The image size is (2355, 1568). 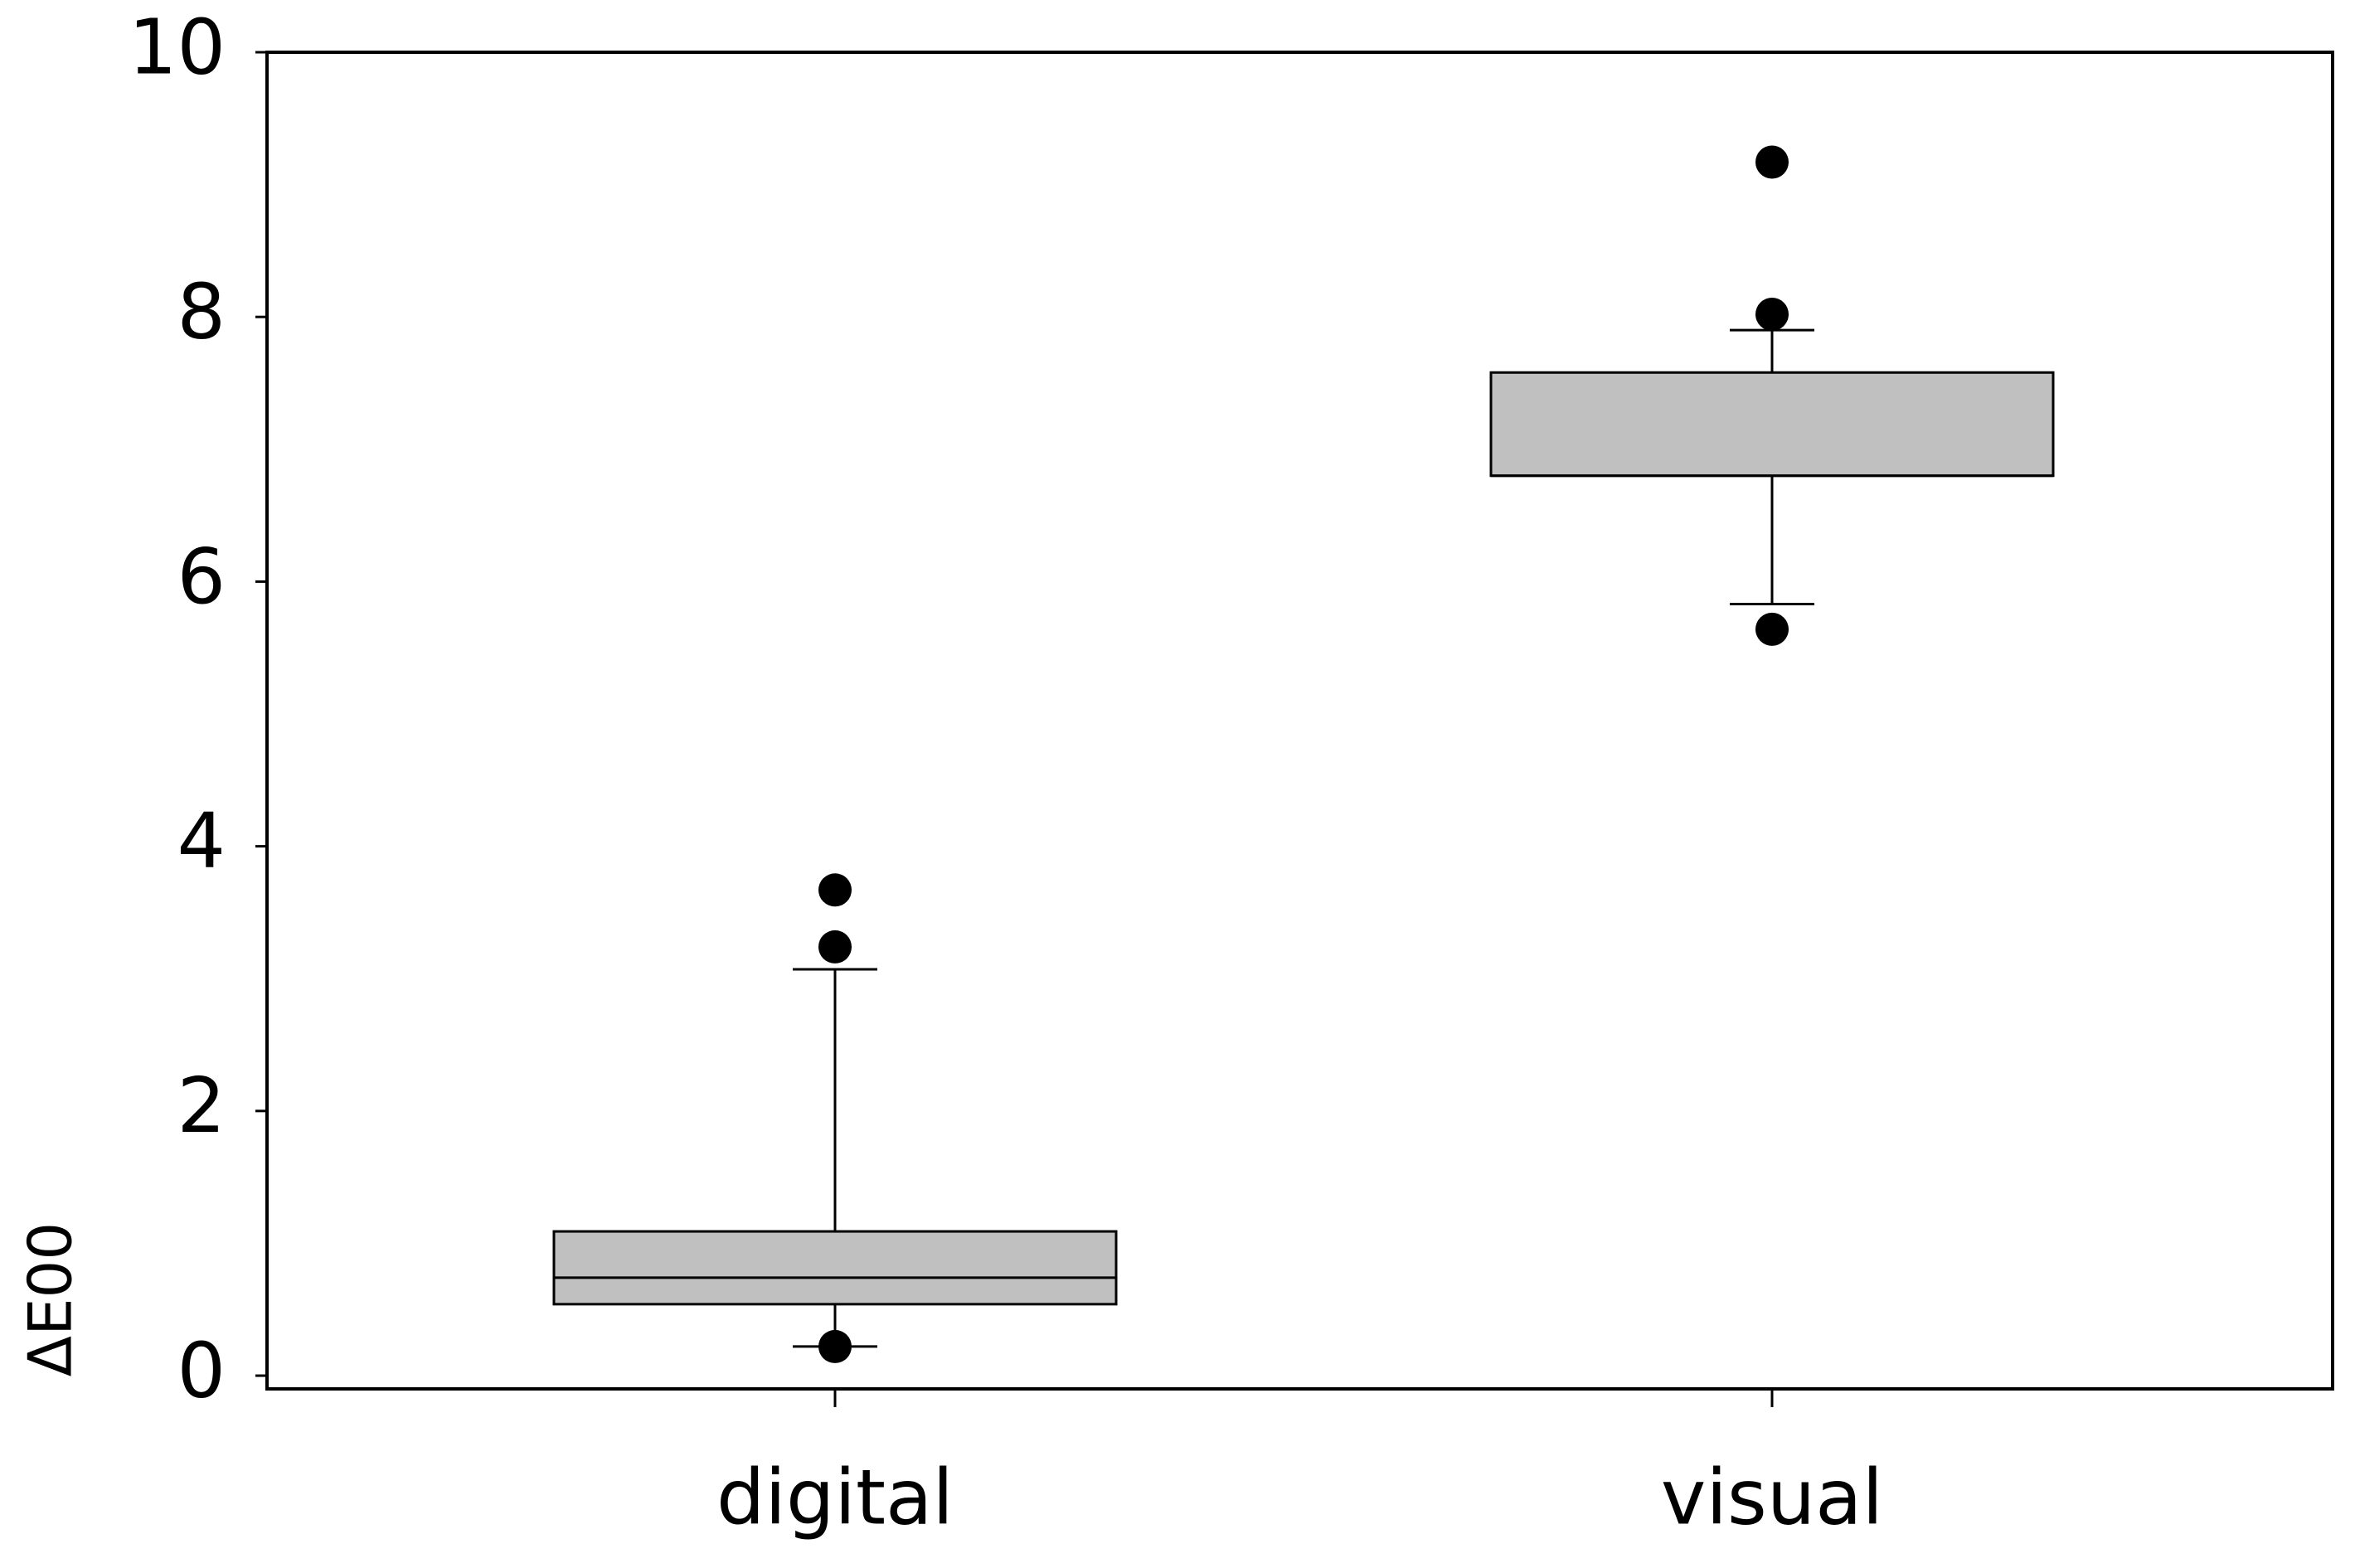 I want to click on y-tick-label: 4, so click(x=201, y=841).